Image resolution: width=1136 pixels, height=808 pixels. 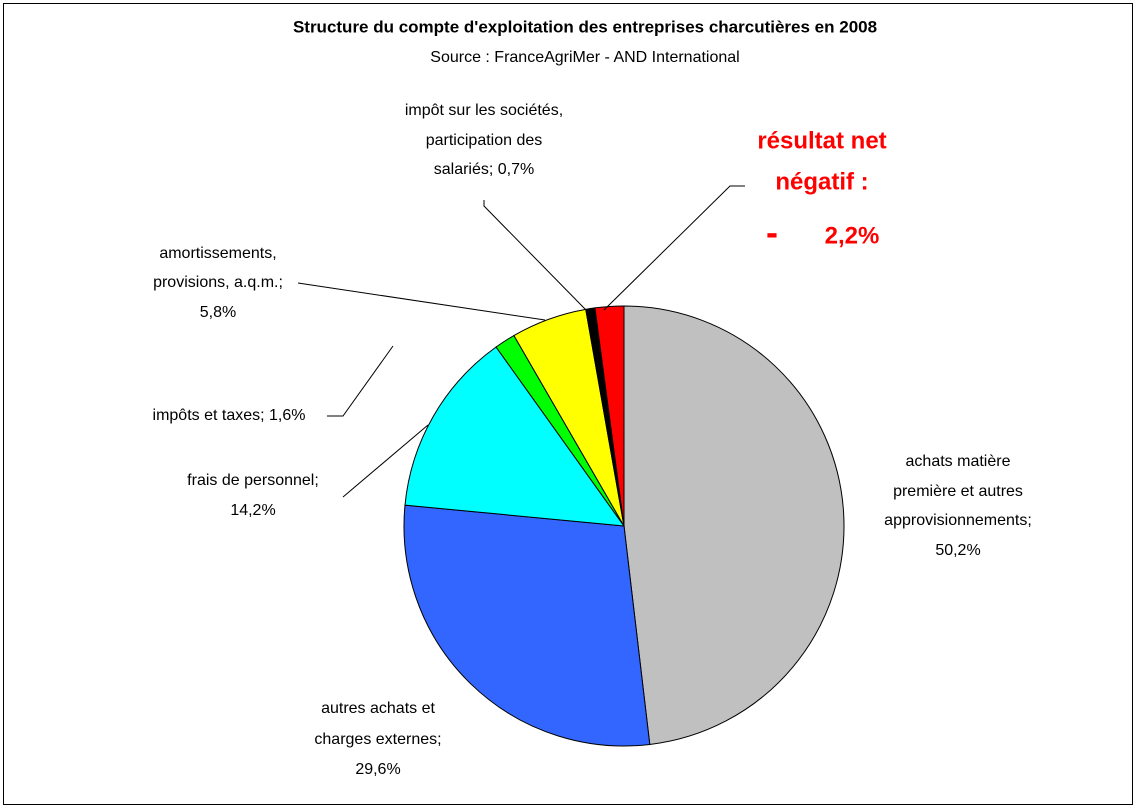 What do you see at coordinates (958, 461) in the screenshot?
I see `data-label: achats matière` at bounding box center [958, 461].